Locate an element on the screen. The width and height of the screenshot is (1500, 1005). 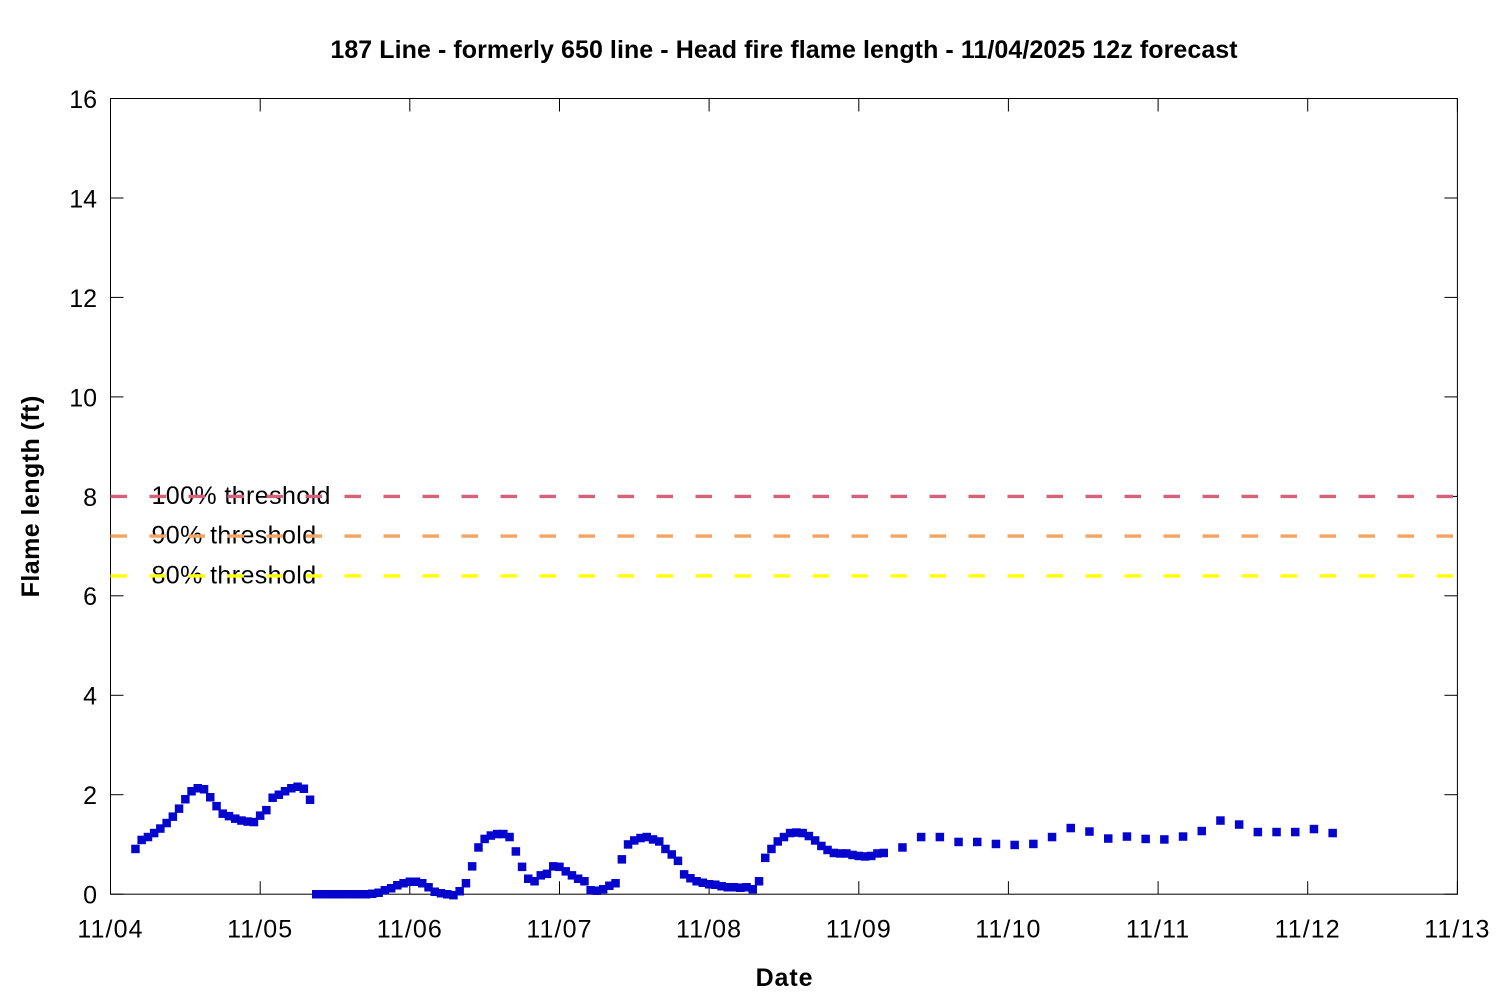
svg-text: 0 is located at coordinates (90, 896).